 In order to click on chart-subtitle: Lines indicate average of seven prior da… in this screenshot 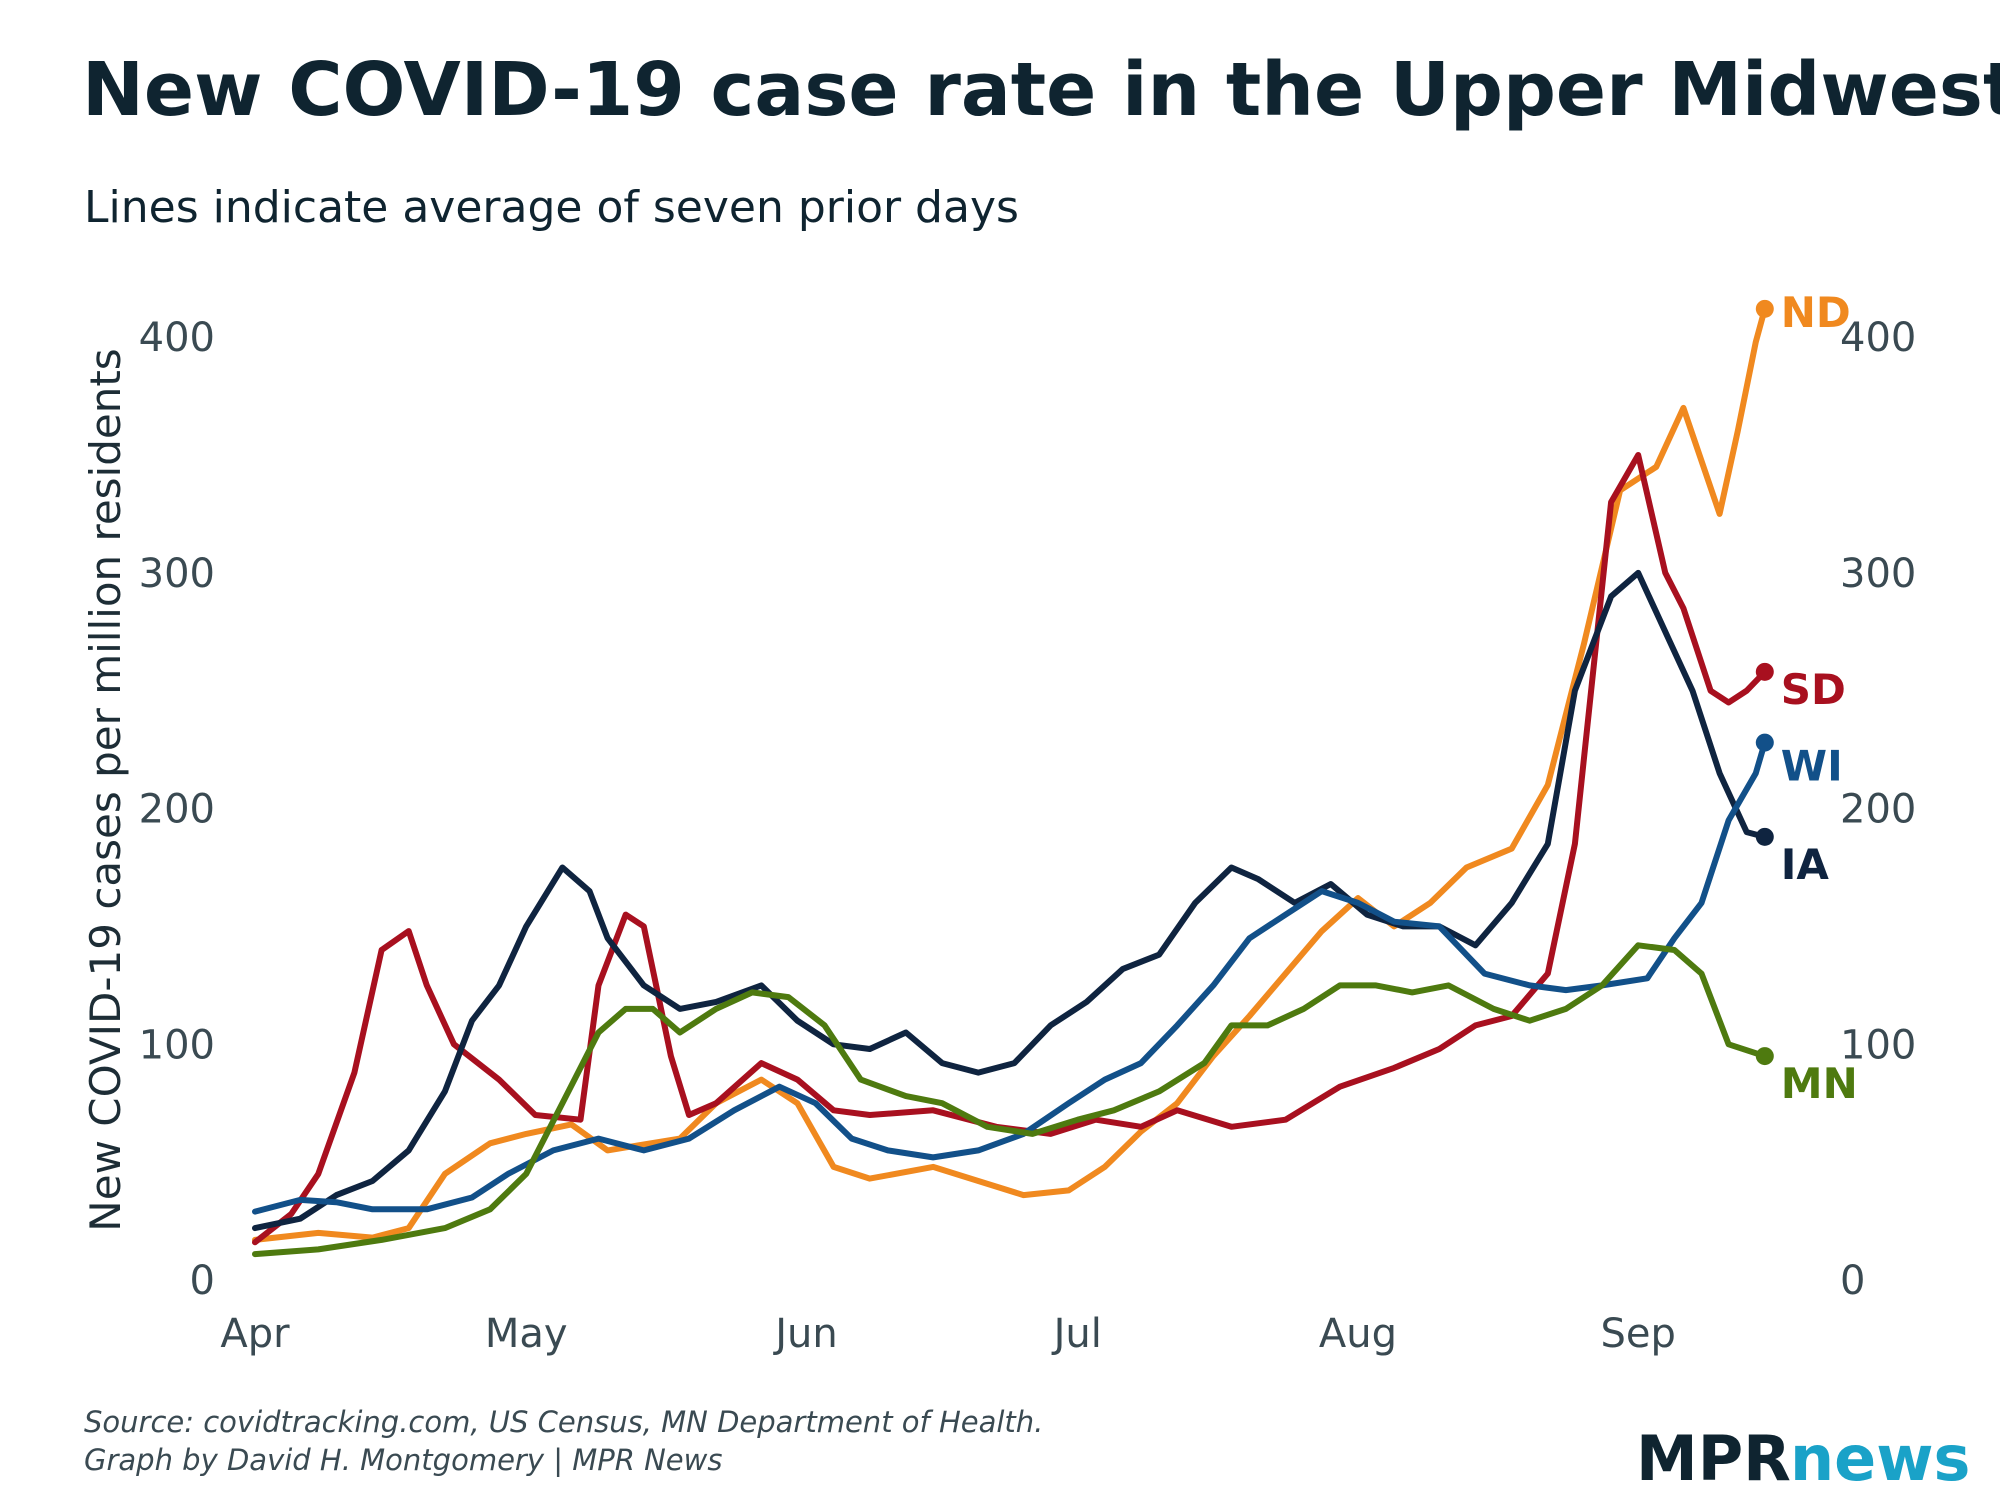, I will do `click(551, 207)`.